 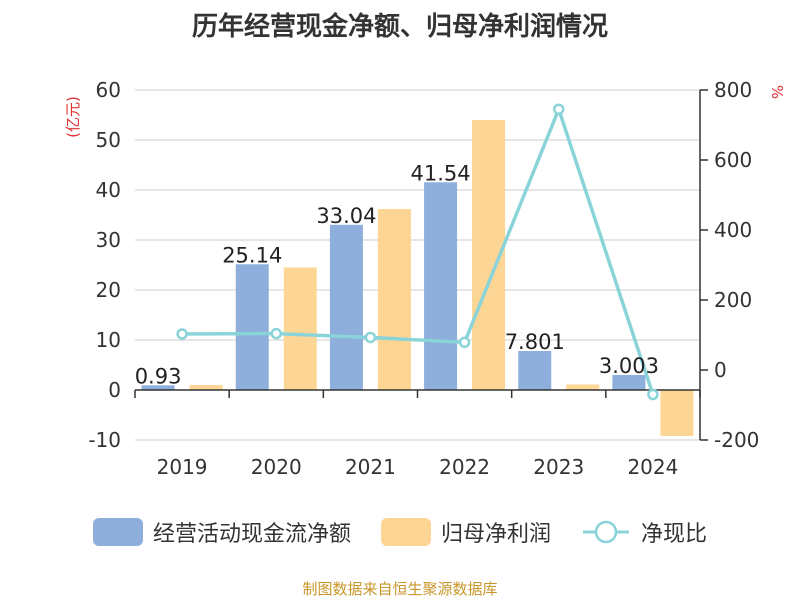 I want to click on data-label-cash: 3.003, so click(x=629, y=366).